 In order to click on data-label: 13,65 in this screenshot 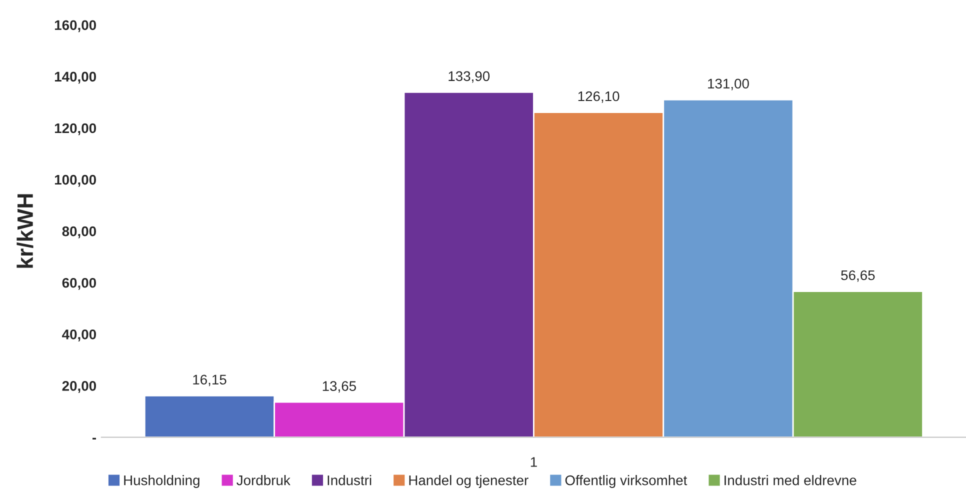, I will do `click(339, 387)`.